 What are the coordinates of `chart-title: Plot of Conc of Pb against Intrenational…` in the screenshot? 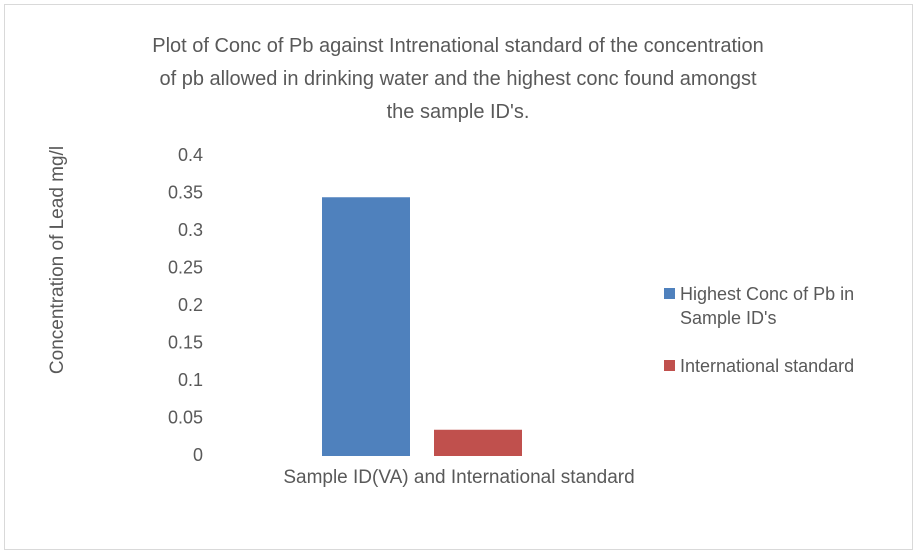 It's located at (458, 79).